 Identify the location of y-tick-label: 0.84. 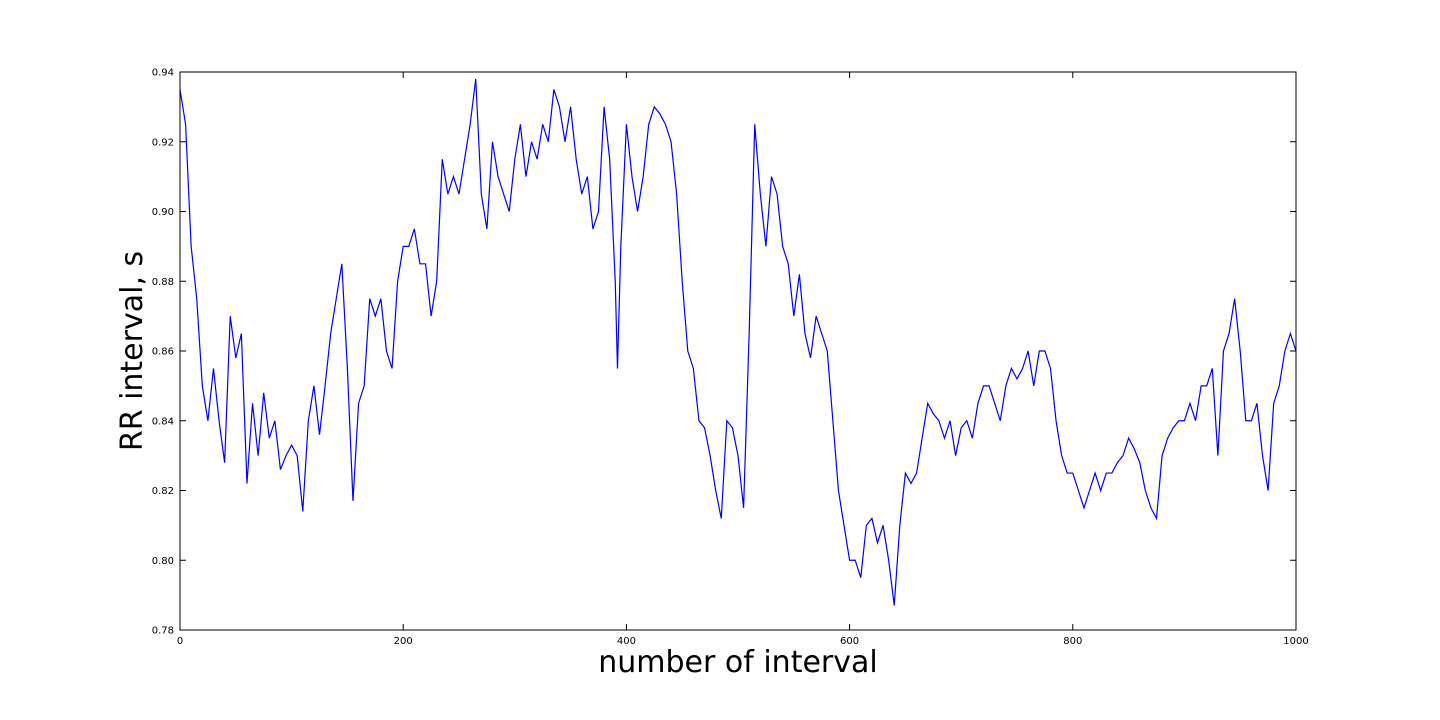
(163, 421).